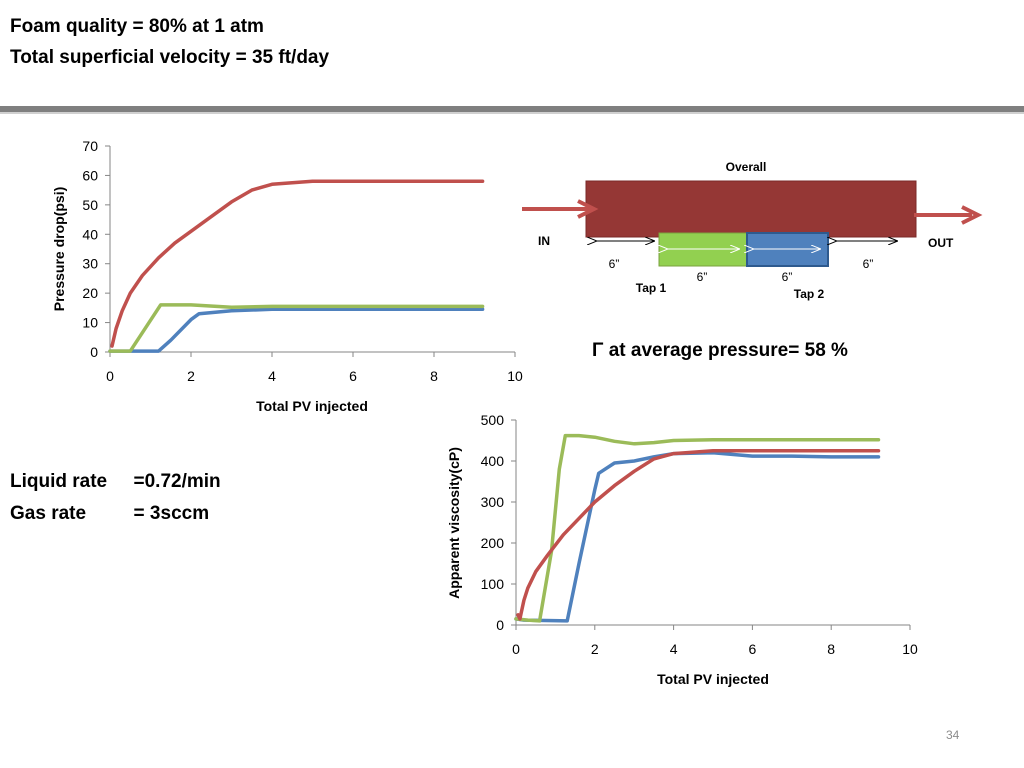 The width and height of the screenshot is (1024, 768). Describe the element at coordinates (90, 323) in the screenshot. I see `c1-y-tick-label: 10` at that location.